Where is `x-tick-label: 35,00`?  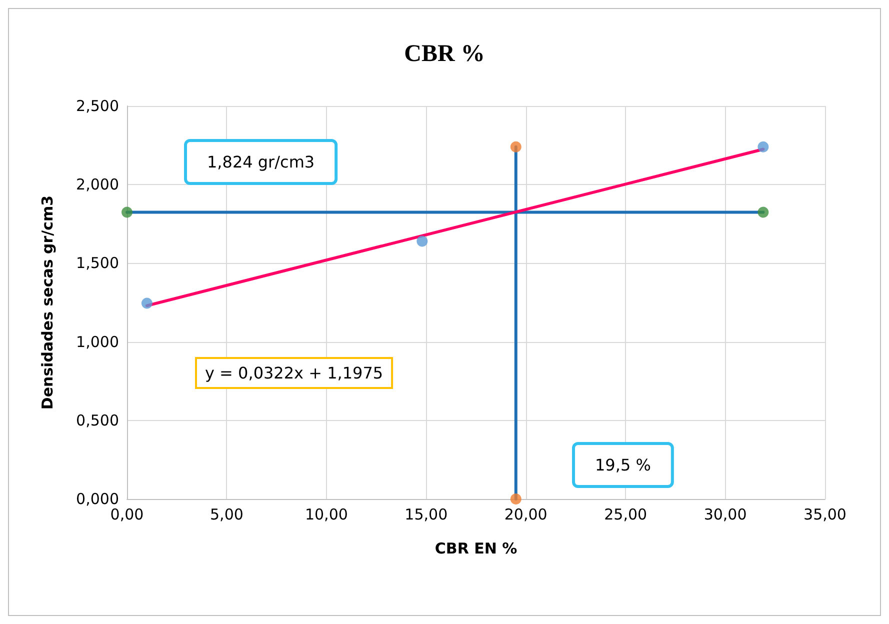 x-tick-label: 35,00 is located at coordinates (825, 515).